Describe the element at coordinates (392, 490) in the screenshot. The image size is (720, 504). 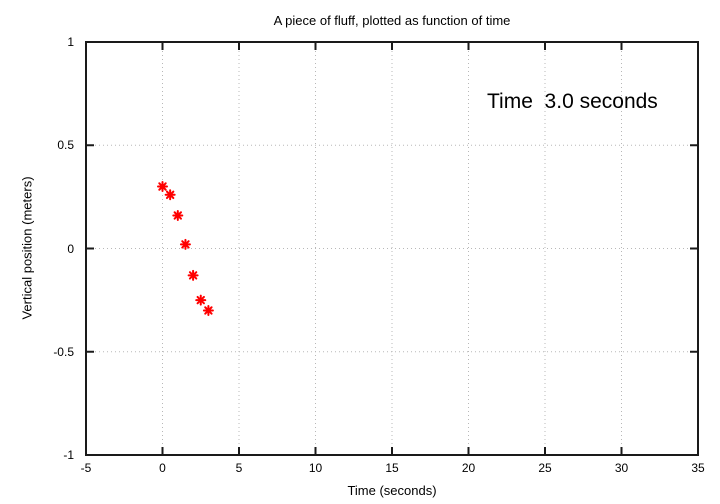
I see `x-axis-label: Time (seconds)` at that location.